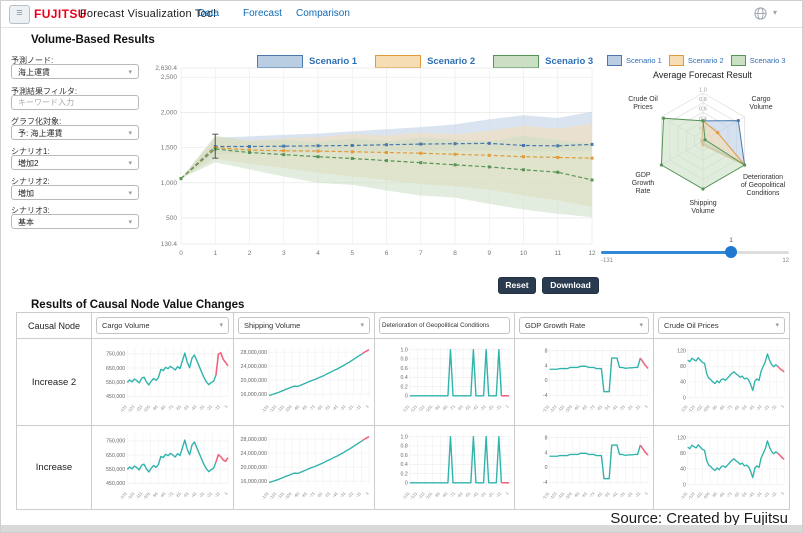 This screenshot has width=803, height=533. I want to click on svg-text: 2,000, so click(169, 112).